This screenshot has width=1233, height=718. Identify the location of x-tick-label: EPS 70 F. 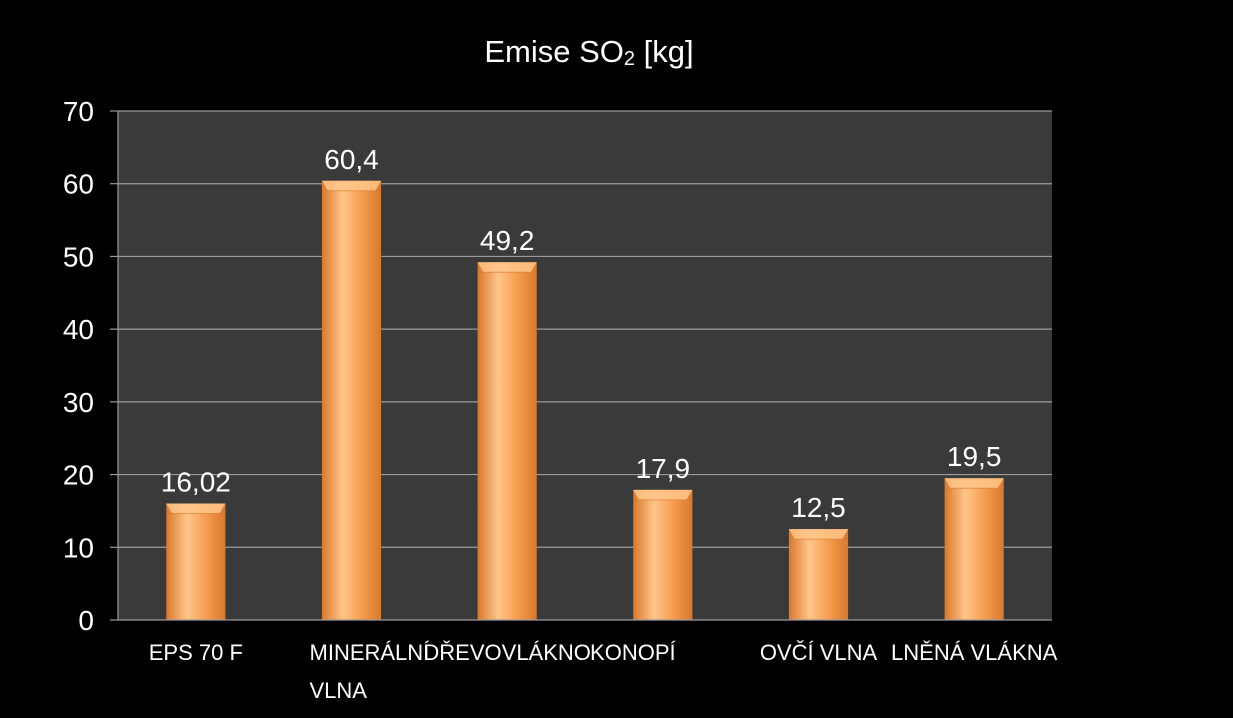
(196, 652).